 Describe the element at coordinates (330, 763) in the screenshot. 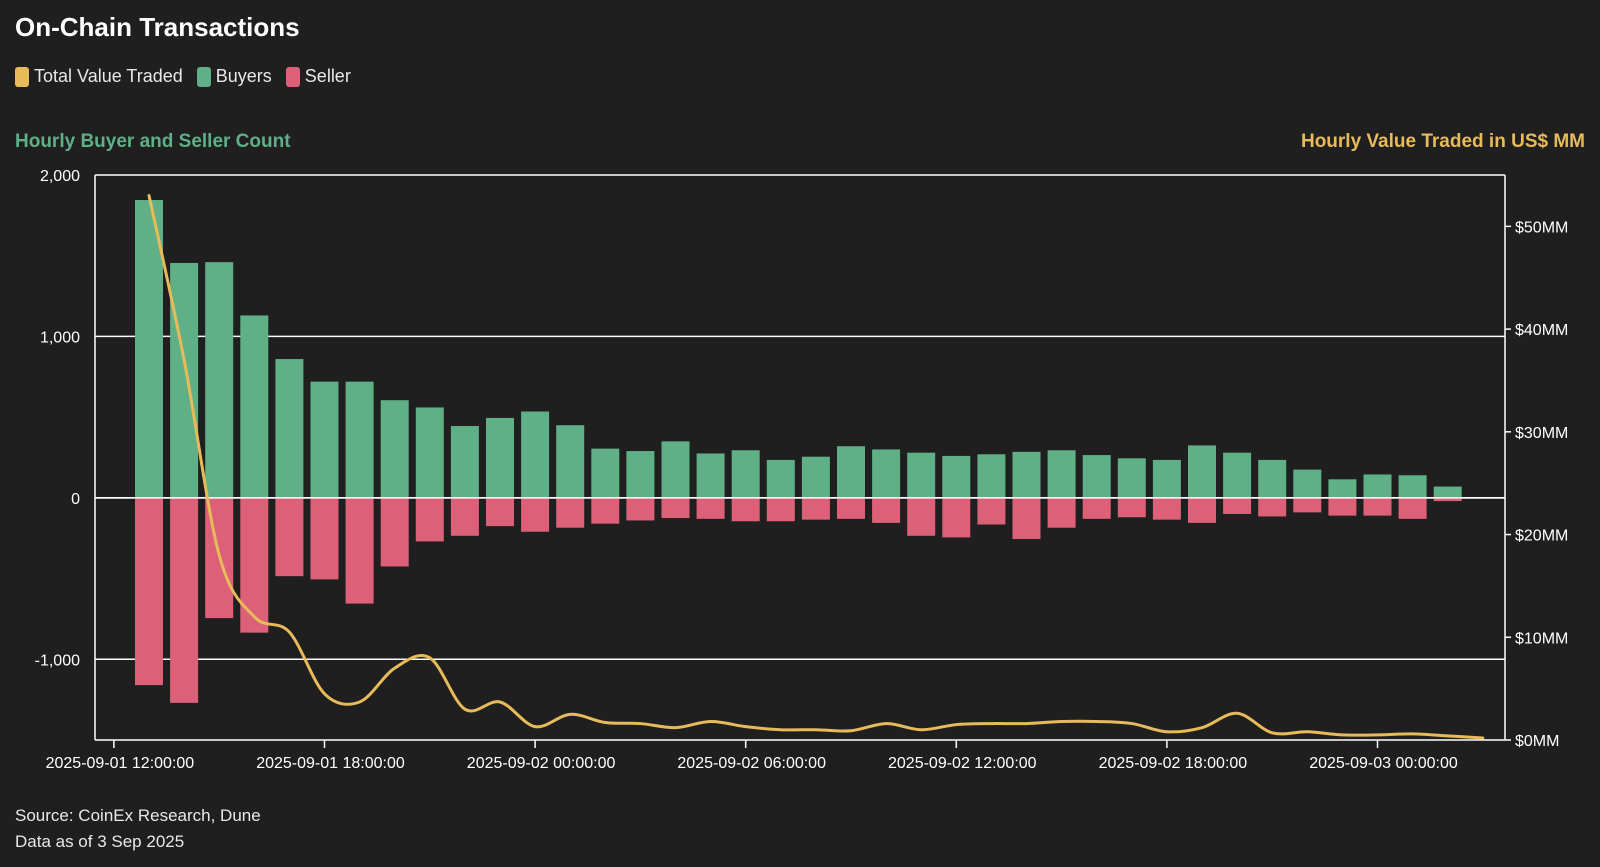

I see `x-tick-label: 2025-09-01 18:00:00` at that location.